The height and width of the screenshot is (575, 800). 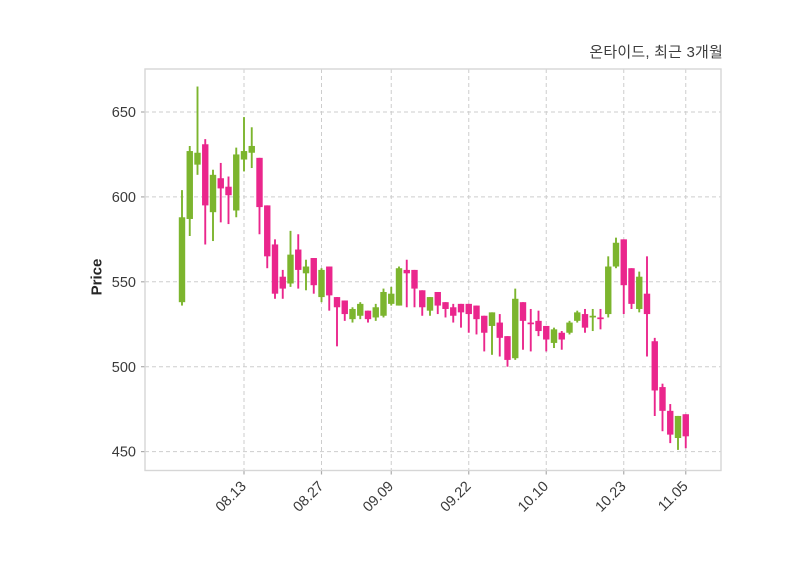 I want to click on x-tick-label: 09.09, so click(x=378, y=497).